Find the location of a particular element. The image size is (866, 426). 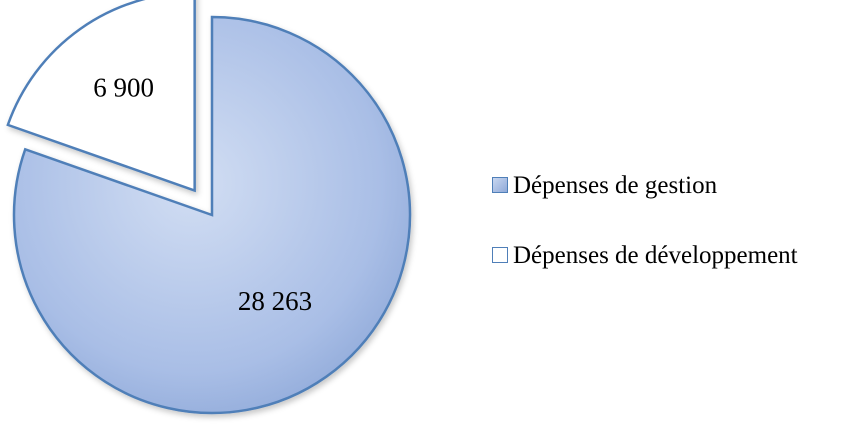

legend-item-gestion: Dépenses de gestion is located at coordinates (677, 185).